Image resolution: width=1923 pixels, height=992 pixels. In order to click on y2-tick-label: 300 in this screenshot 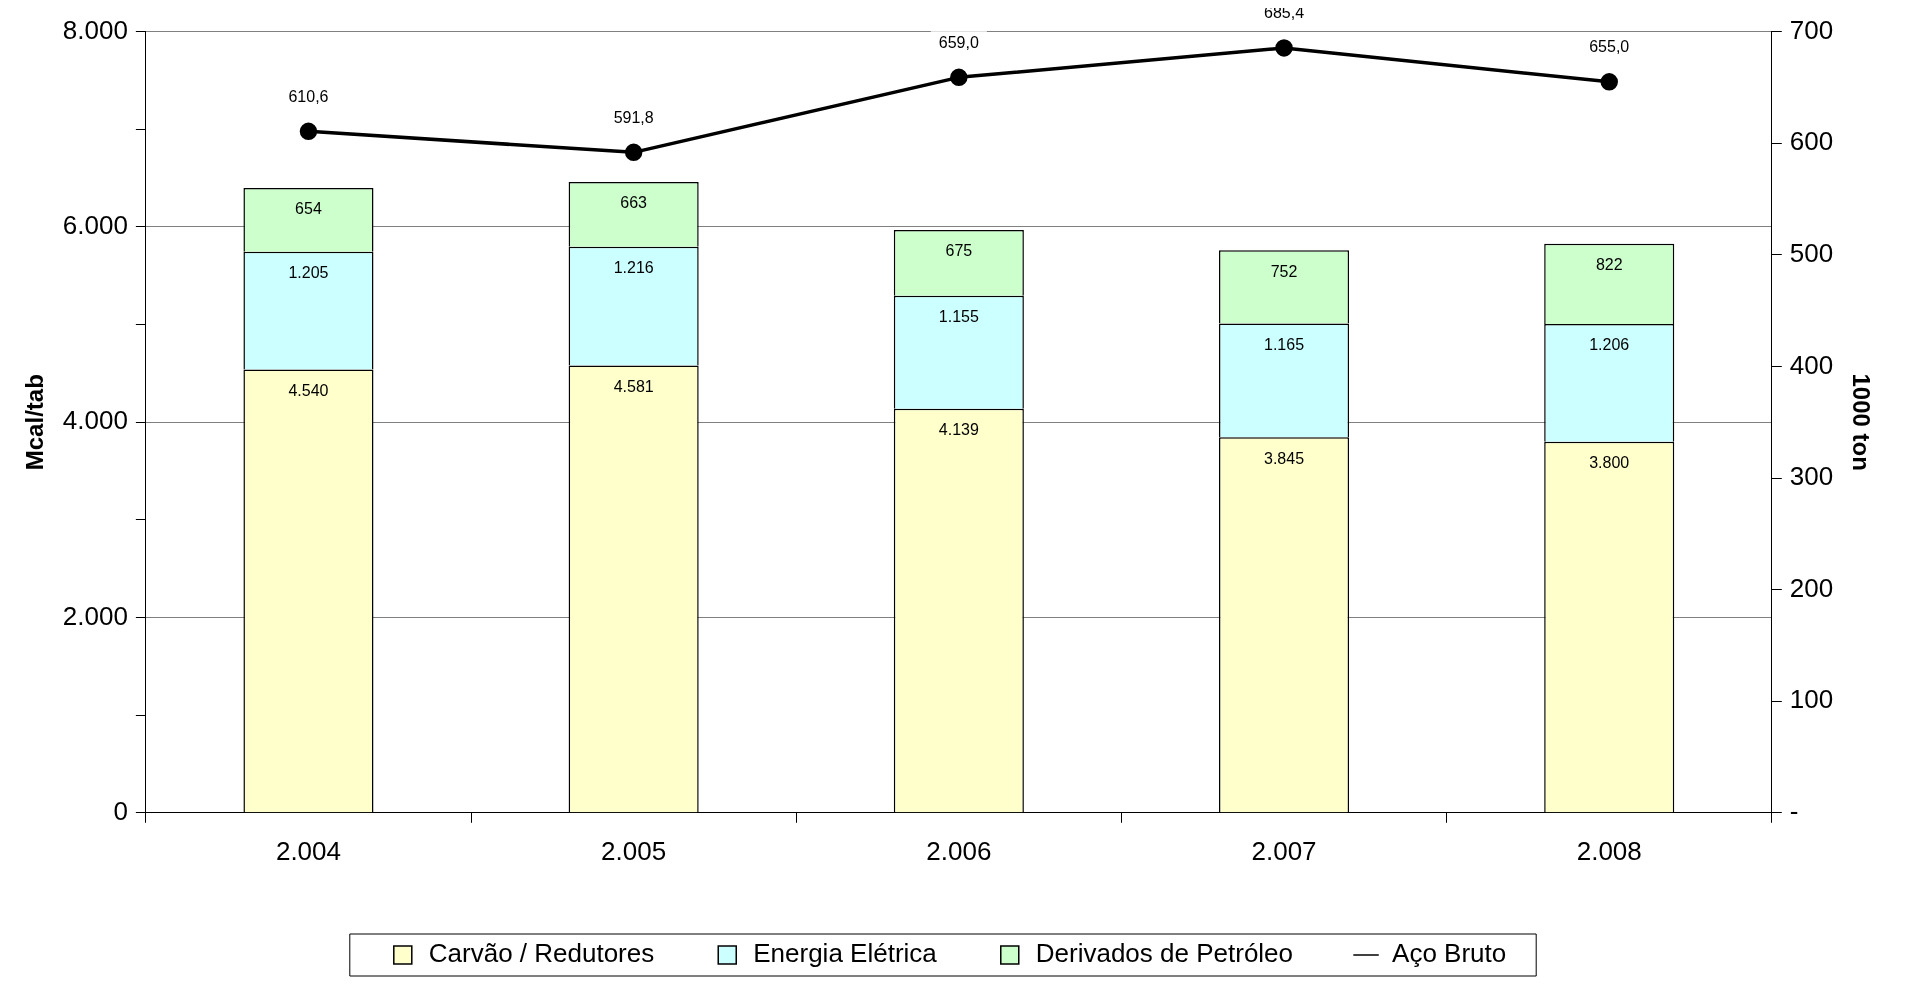, I will do `click(1811, 476)`.